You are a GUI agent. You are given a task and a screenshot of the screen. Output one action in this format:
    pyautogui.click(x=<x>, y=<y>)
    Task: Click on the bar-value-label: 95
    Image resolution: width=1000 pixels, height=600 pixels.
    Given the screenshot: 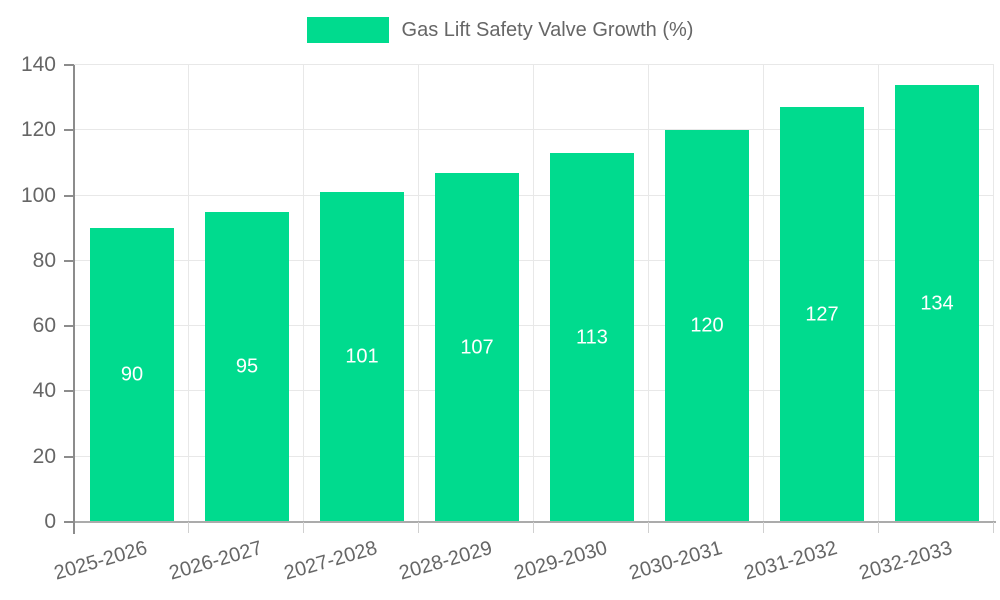 What is the action you would take?
    pyautogui.click(x=247, y=366)
    